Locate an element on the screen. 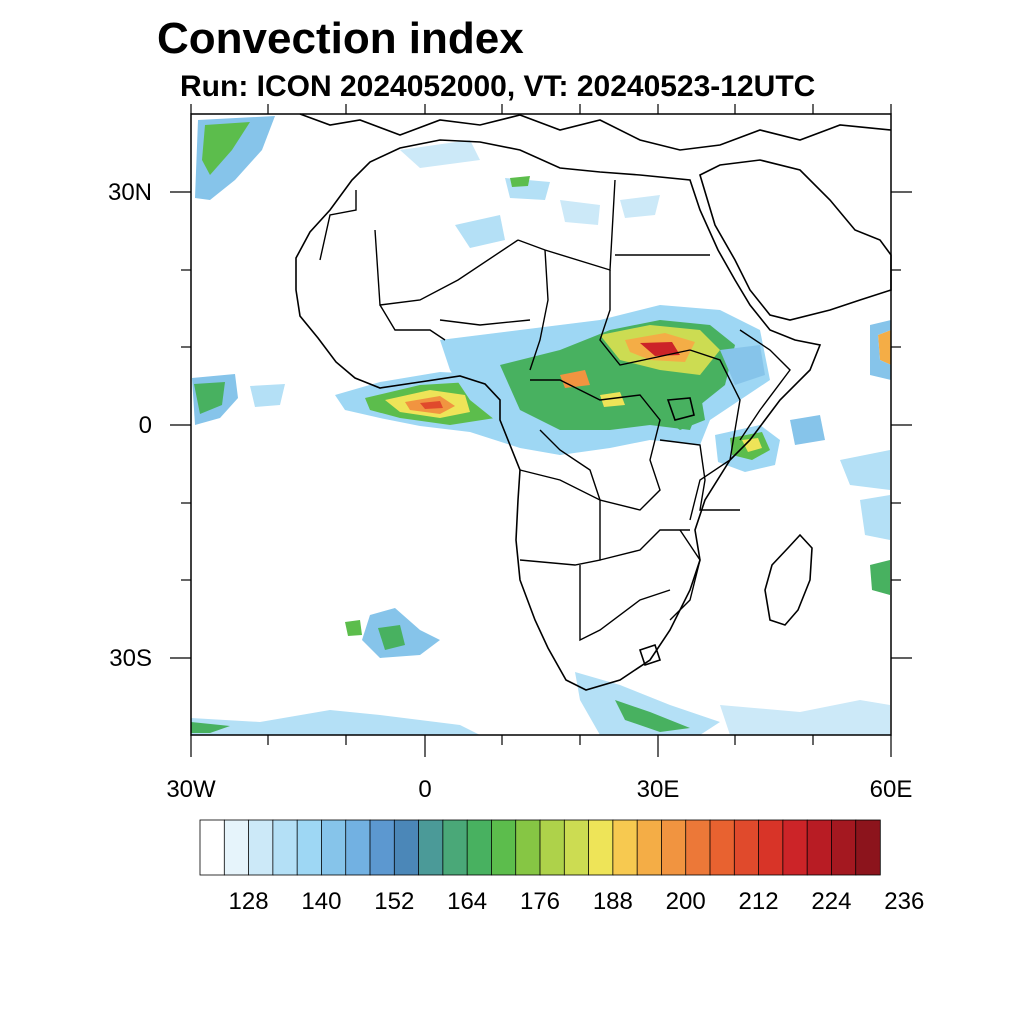  field-s-atlantic-core is located at coordinates (391, 637).